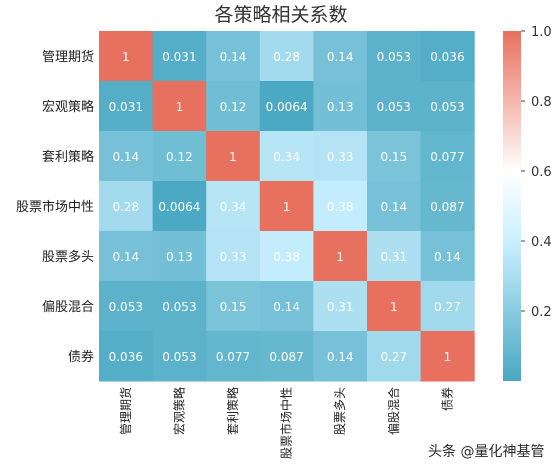 The height and width of the screenshot is (471, 554). Describe the element at coordinates (68, 257) in the screenshot. I see `y-tick-label: 股票多头` at that location.